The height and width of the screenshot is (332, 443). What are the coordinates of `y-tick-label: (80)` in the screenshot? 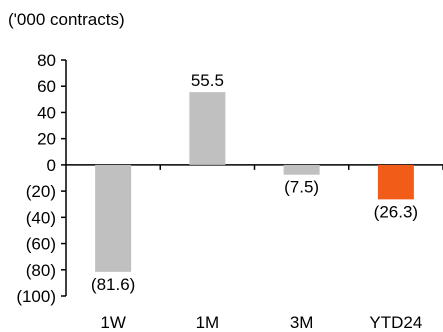 It's located at (41, 270).